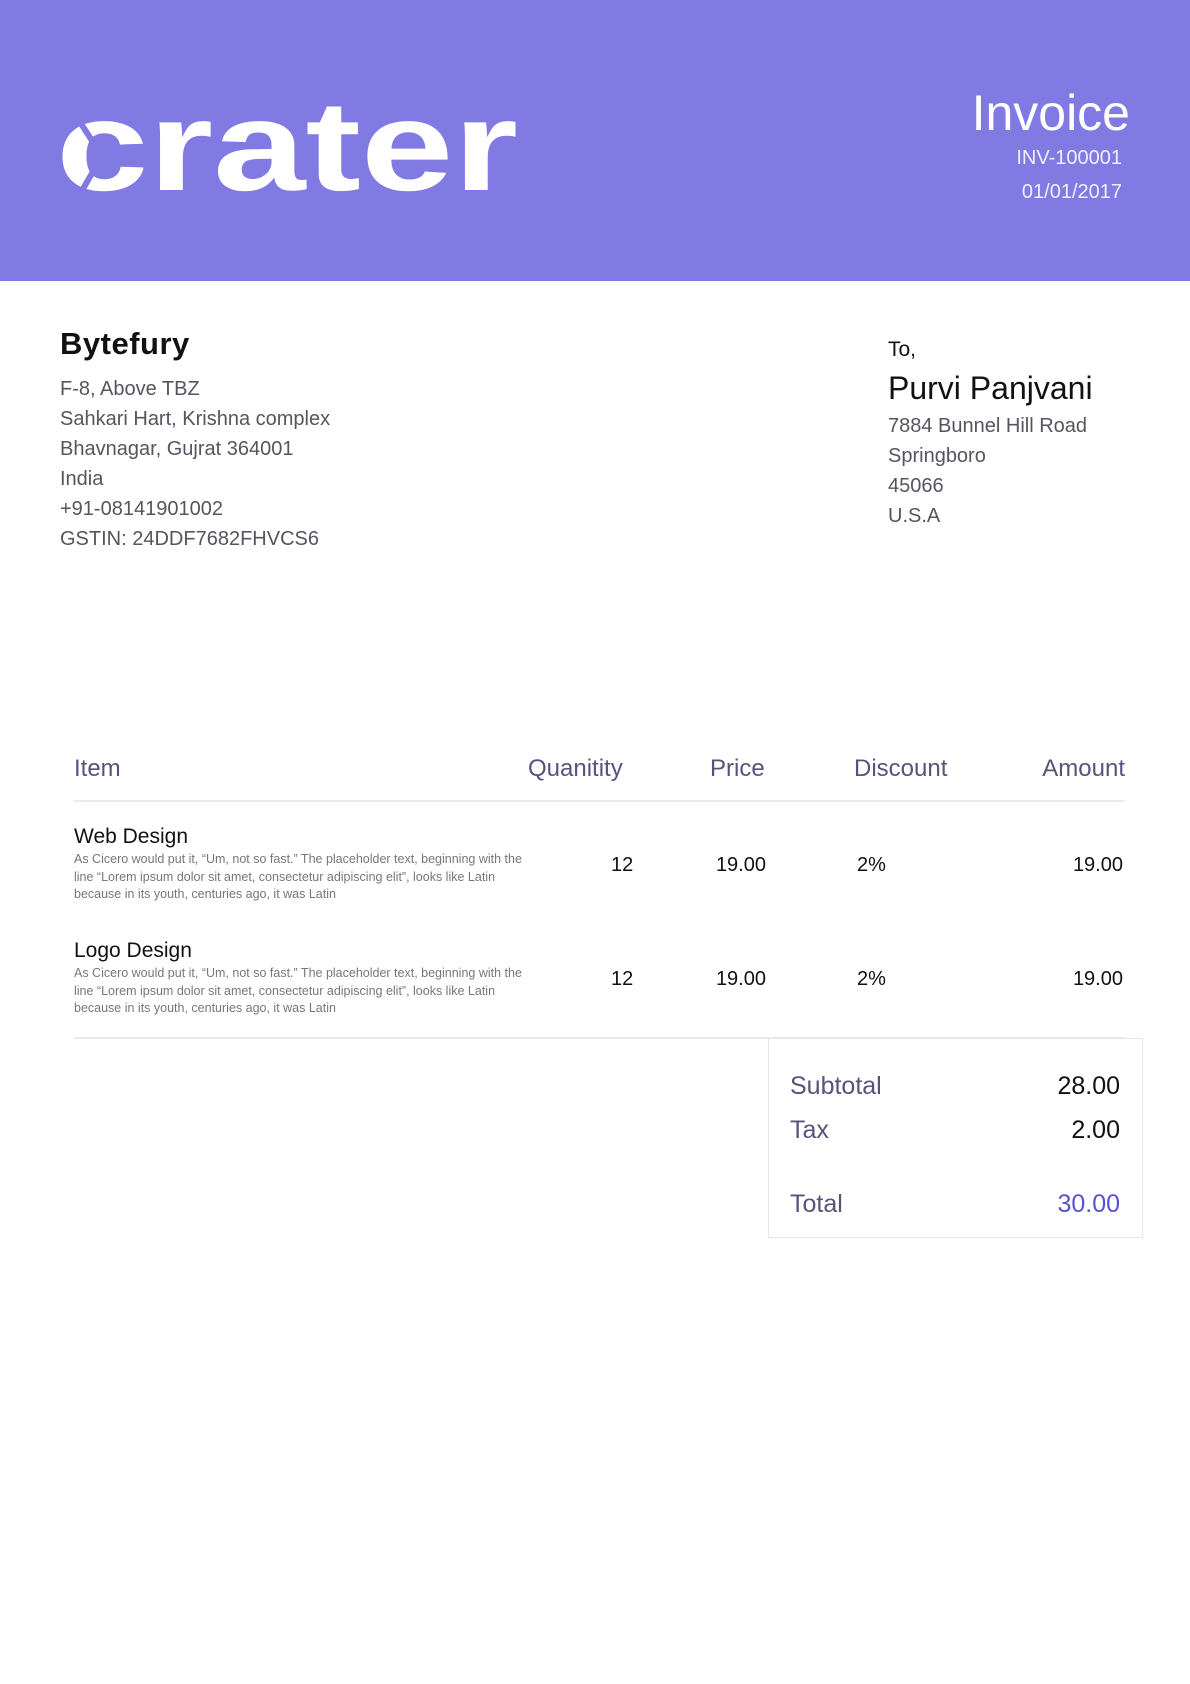 Image resolution: width=1190 pixels, height=1684 pixels. I want to click on billing-address-line: 45066, so click(916, 486).